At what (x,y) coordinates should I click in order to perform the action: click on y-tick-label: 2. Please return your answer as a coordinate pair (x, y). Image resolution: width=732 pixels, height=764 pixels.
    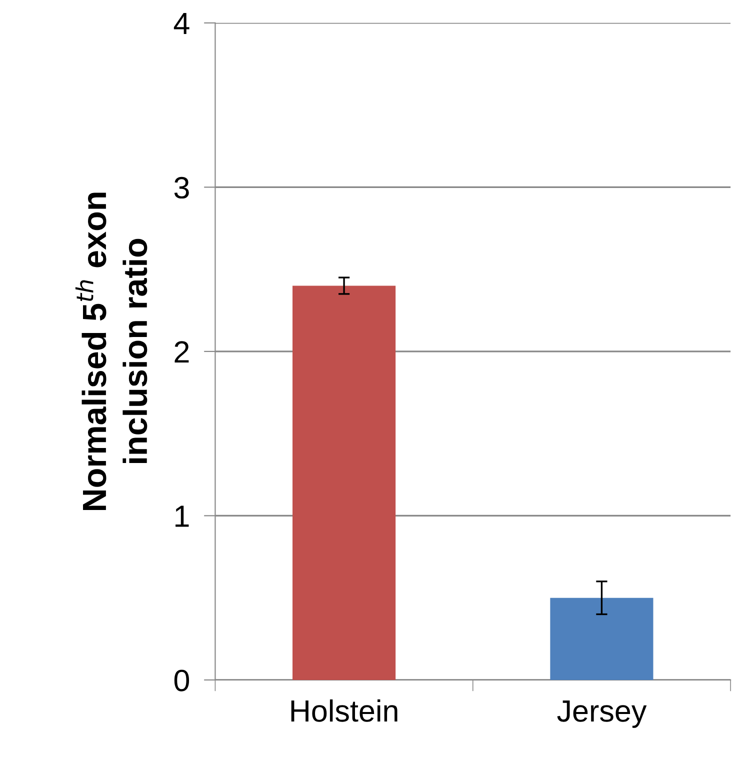
    Looking at the image, I should click on (181, 352).